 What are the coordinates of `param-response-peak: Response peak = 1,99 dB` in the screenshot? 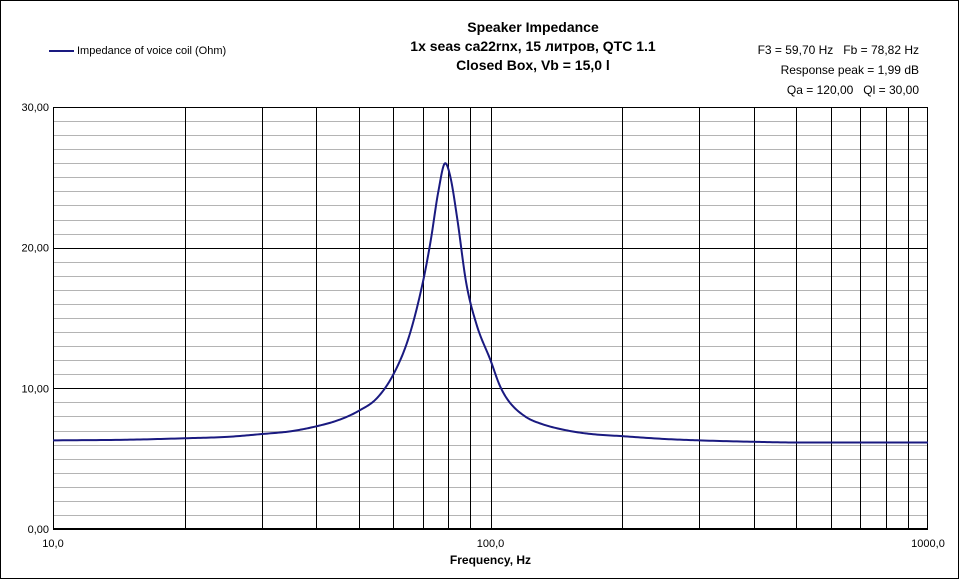 It's located at (849, 70).